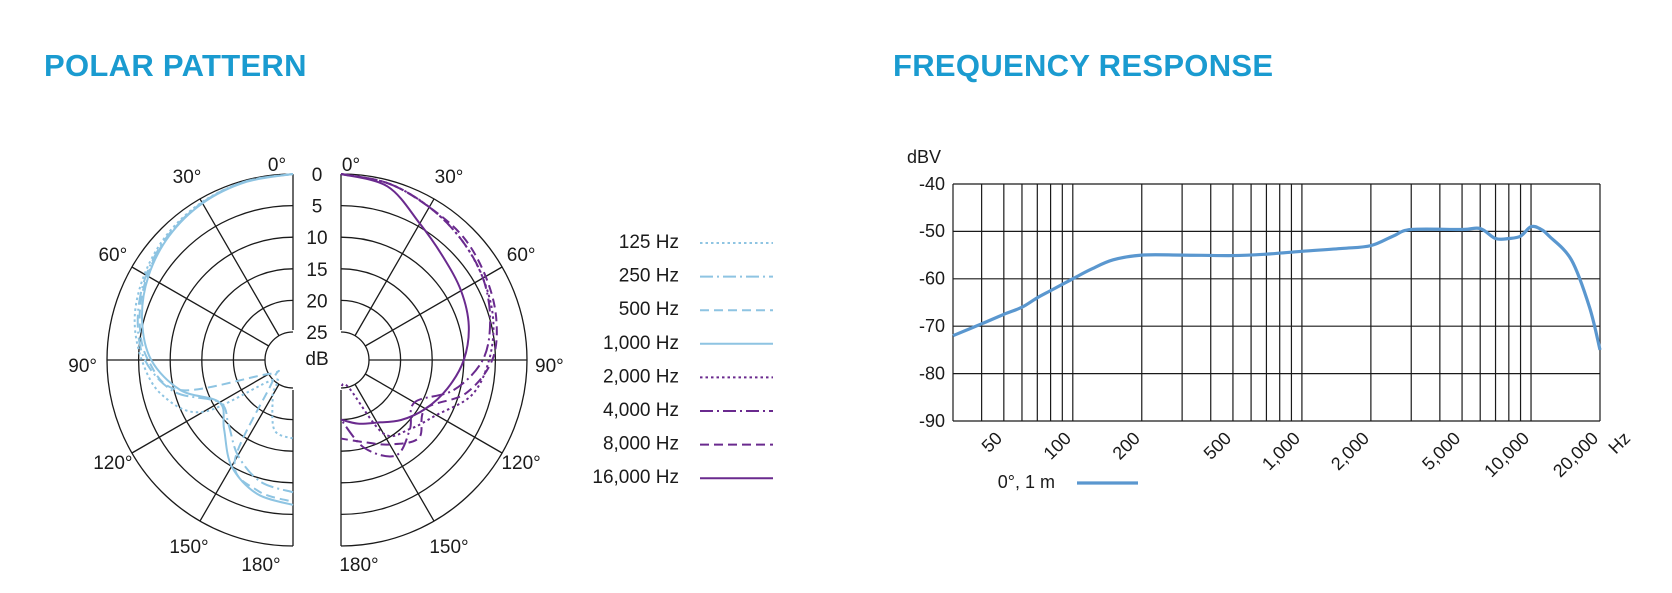 The image size is (1672, 593). What do you see at coordinates (277, 165) in the screenshot?
I see `polar-angle-label-left: 0°` at bounding box center [277, 165].